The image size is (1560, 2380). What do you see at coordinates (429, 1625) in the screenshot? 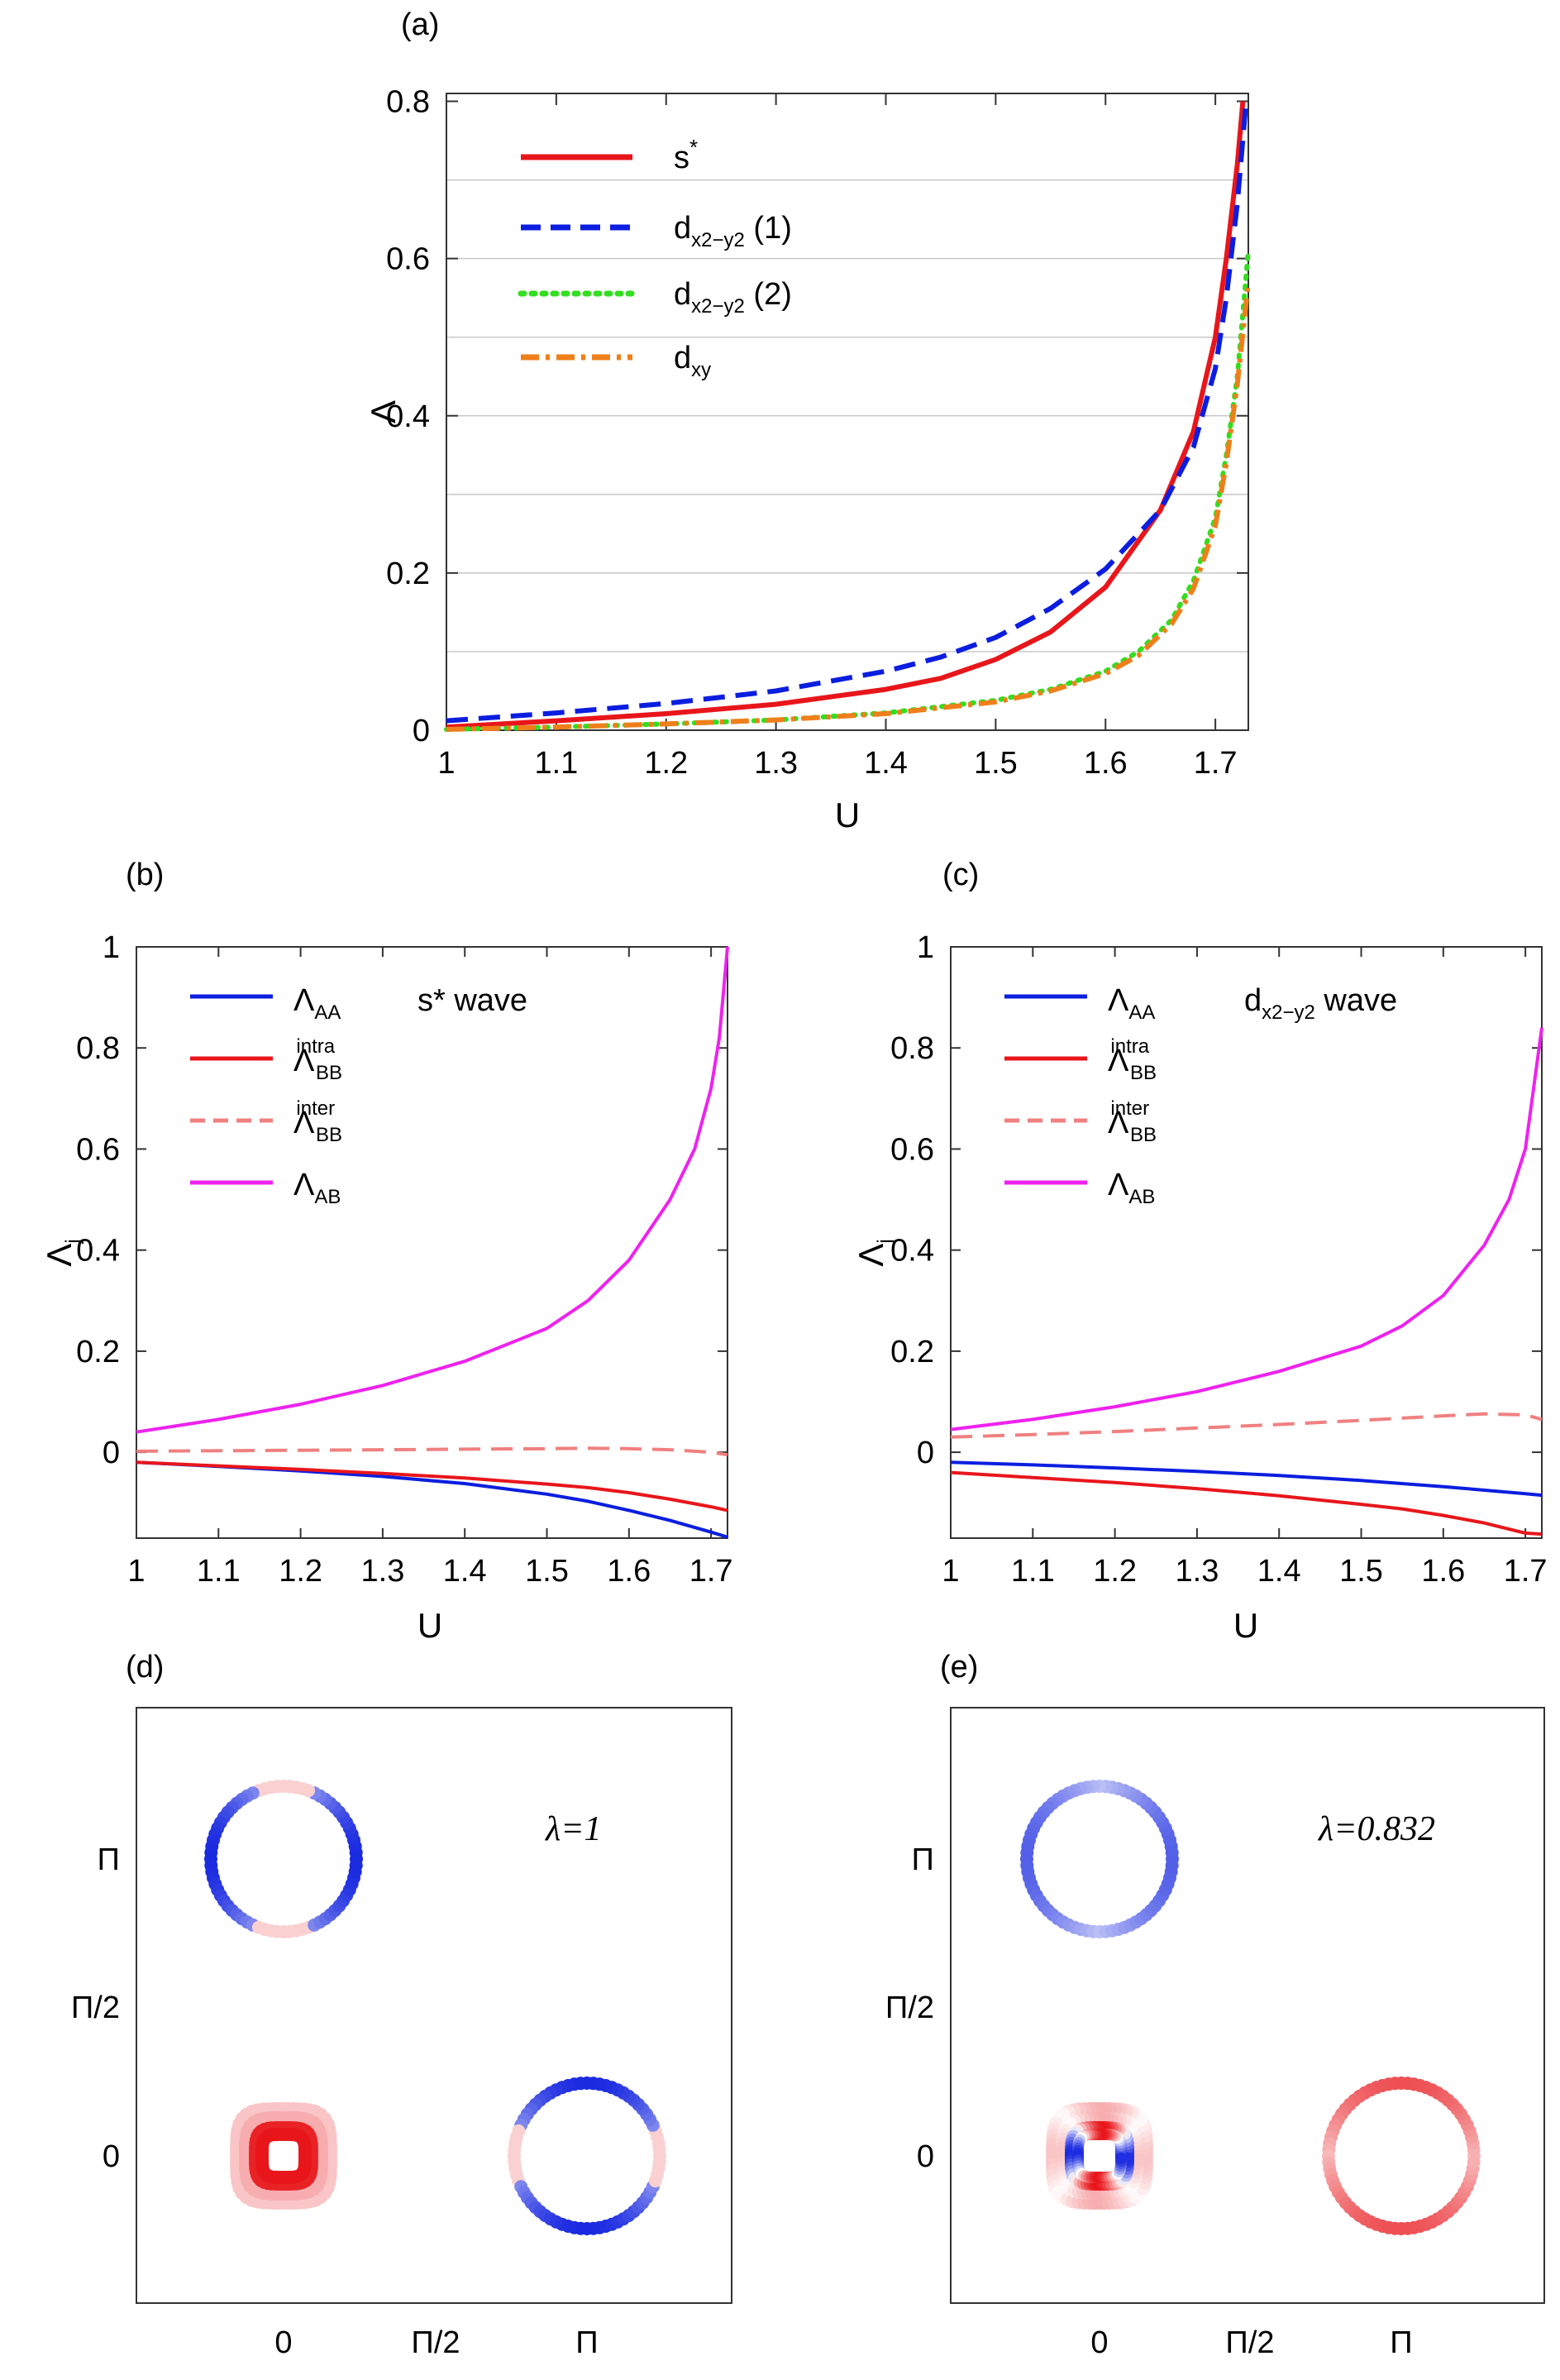
I see `panel-b-xlabel: U` at bounding box center [429, 1625].